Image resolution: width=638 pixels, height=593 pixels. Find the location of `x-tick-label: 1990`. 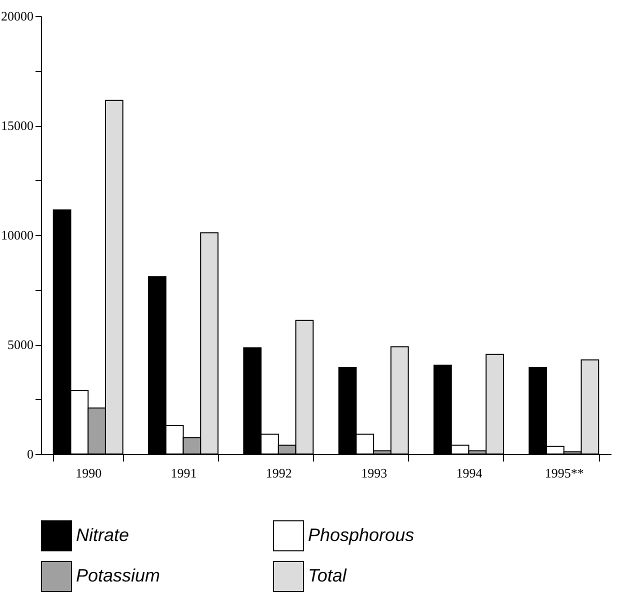

x-tick-label: 1990 is located at coordinates (89, 473).